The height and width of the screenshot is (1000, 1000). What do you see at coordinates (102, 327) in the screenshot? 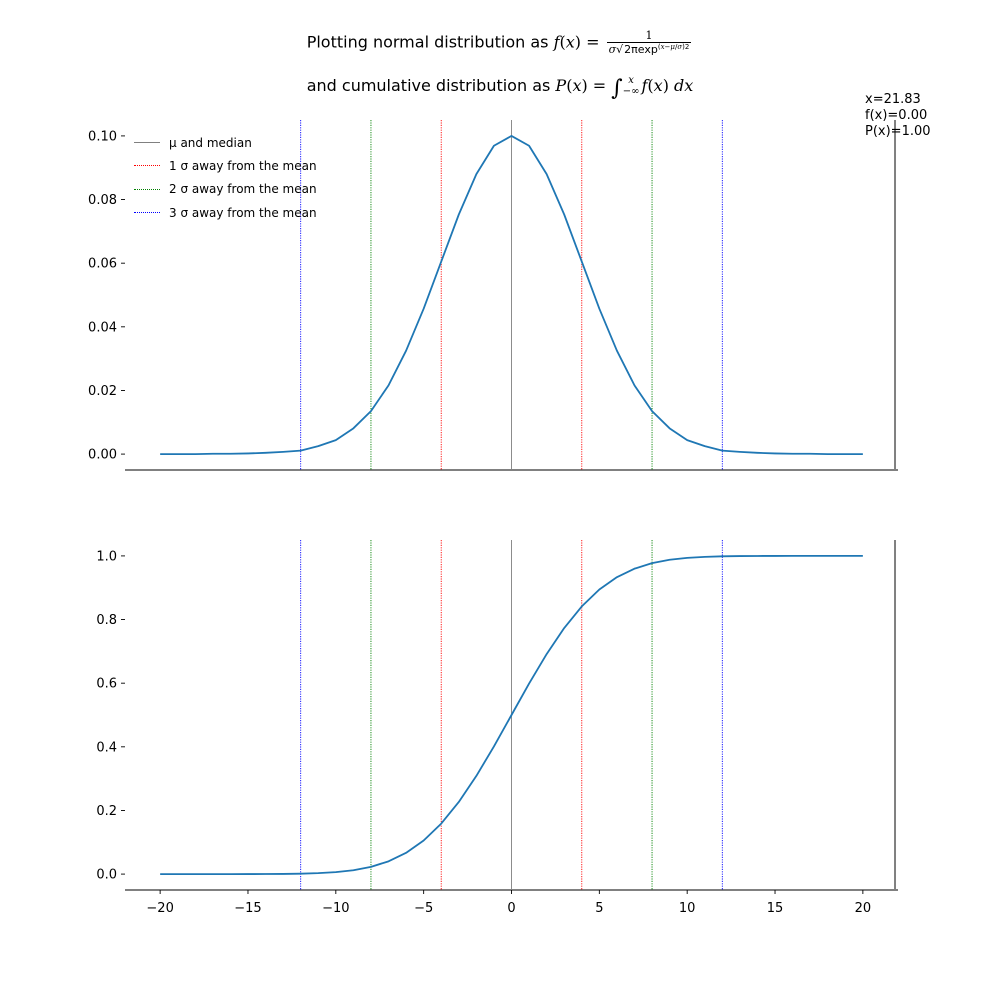
I see `pdf-y-tick-label: 0.04` at bounding box center [102, 327].